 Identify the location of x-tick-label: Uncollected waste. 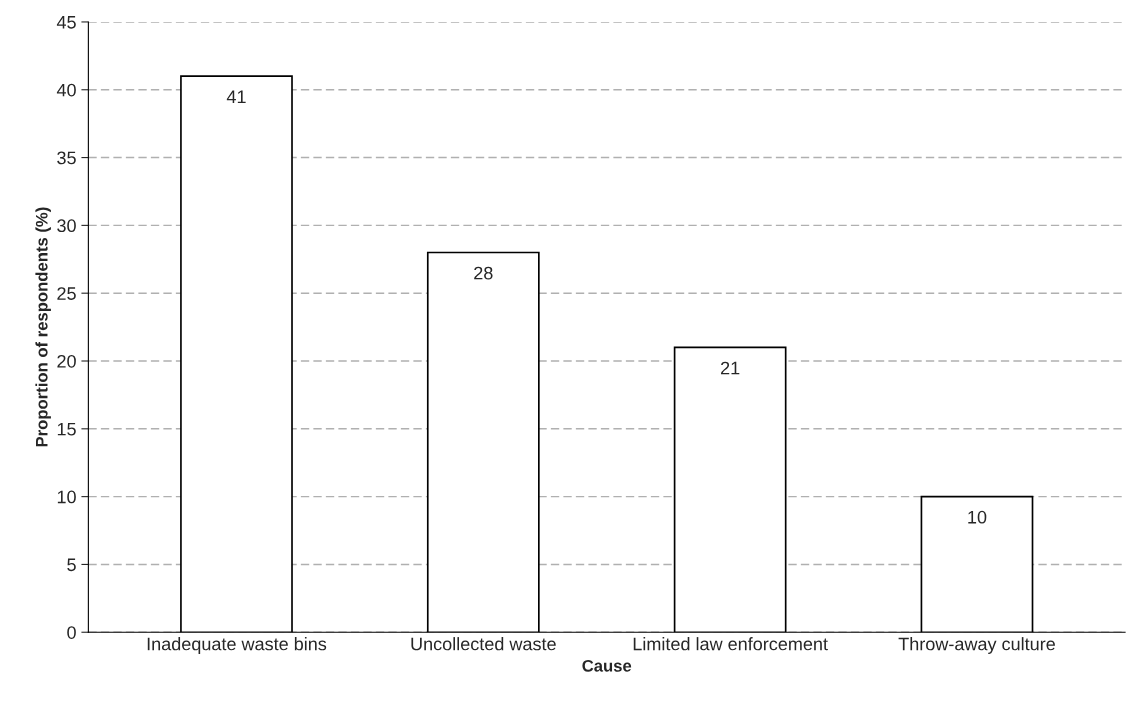
(483, 644).